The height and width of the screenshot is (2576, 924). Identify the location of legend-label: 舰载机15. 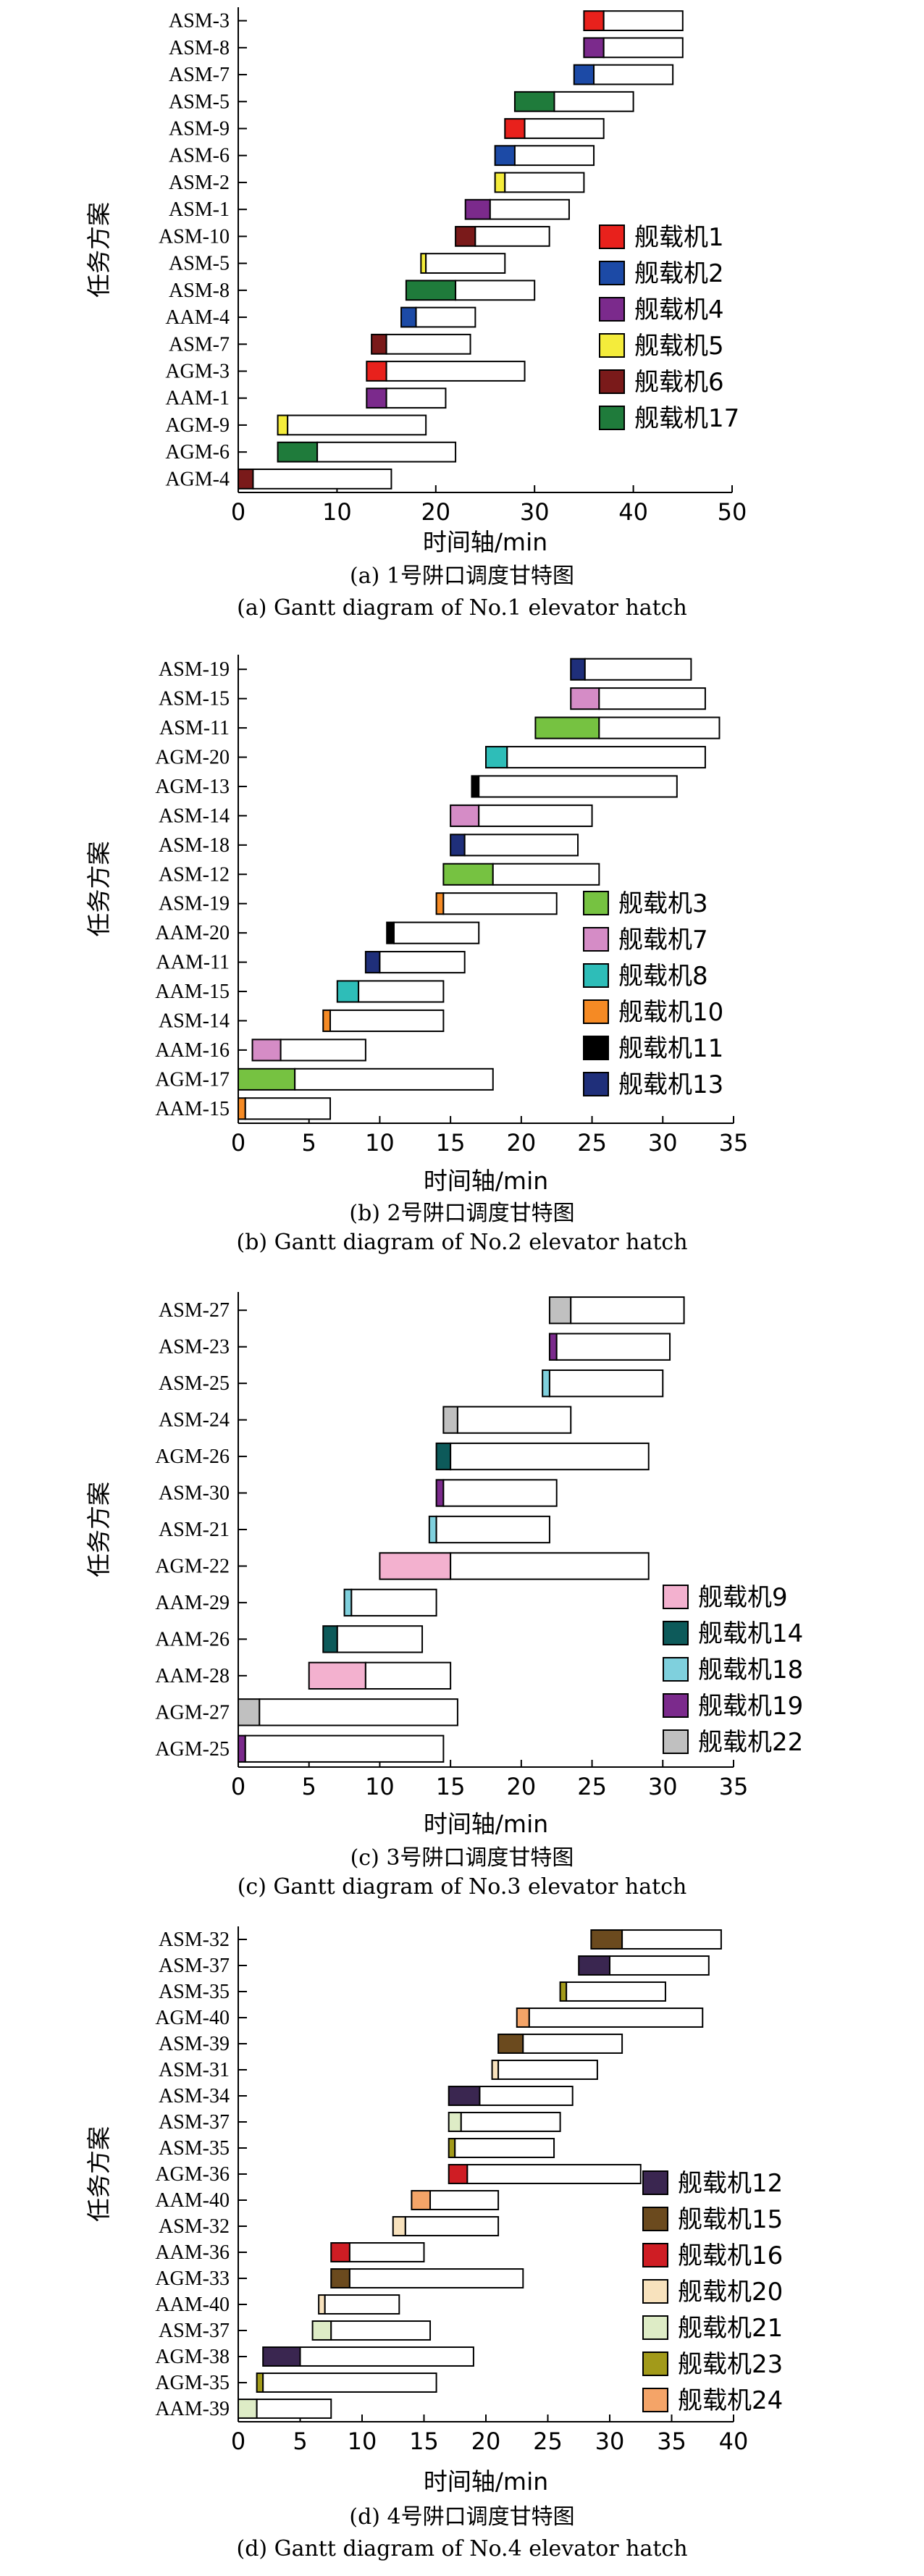
(730, 2219).